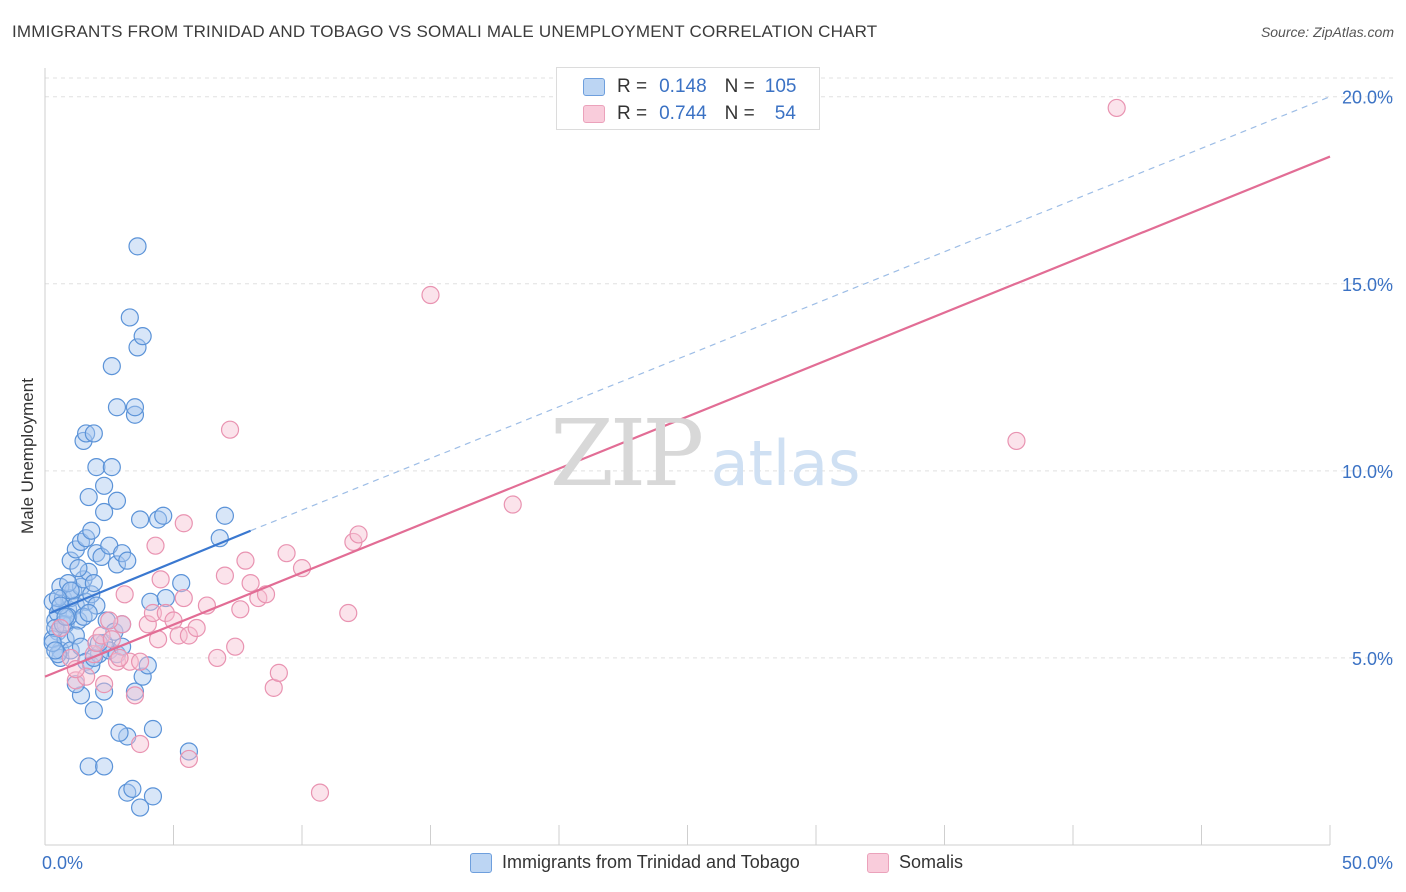  I want to click on bottom-legend-swatch-pink, so click(878, 862).